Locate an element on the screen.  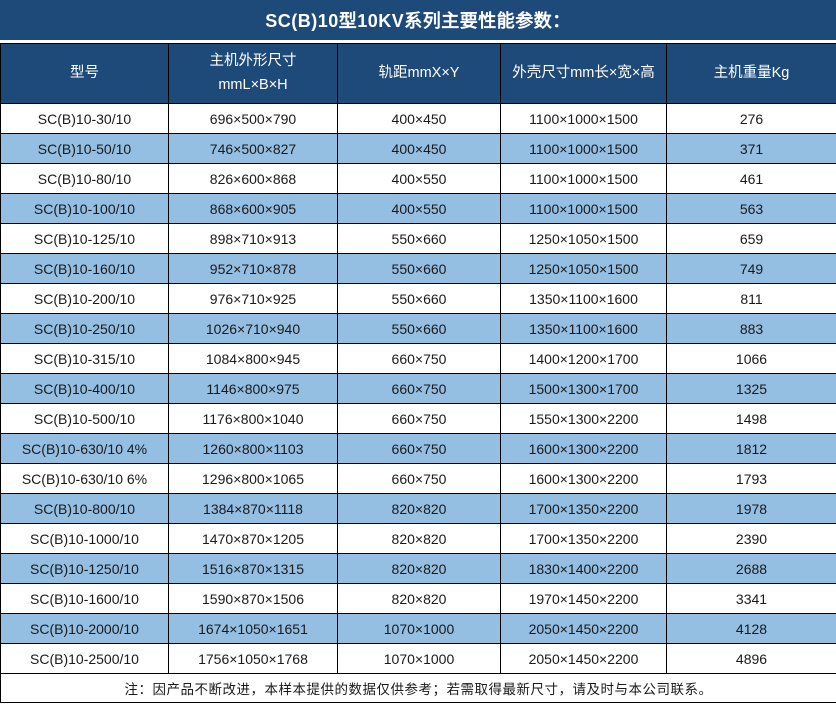
cell-main-dims: 1260×800×1103 is located at coordinates (253, 448).